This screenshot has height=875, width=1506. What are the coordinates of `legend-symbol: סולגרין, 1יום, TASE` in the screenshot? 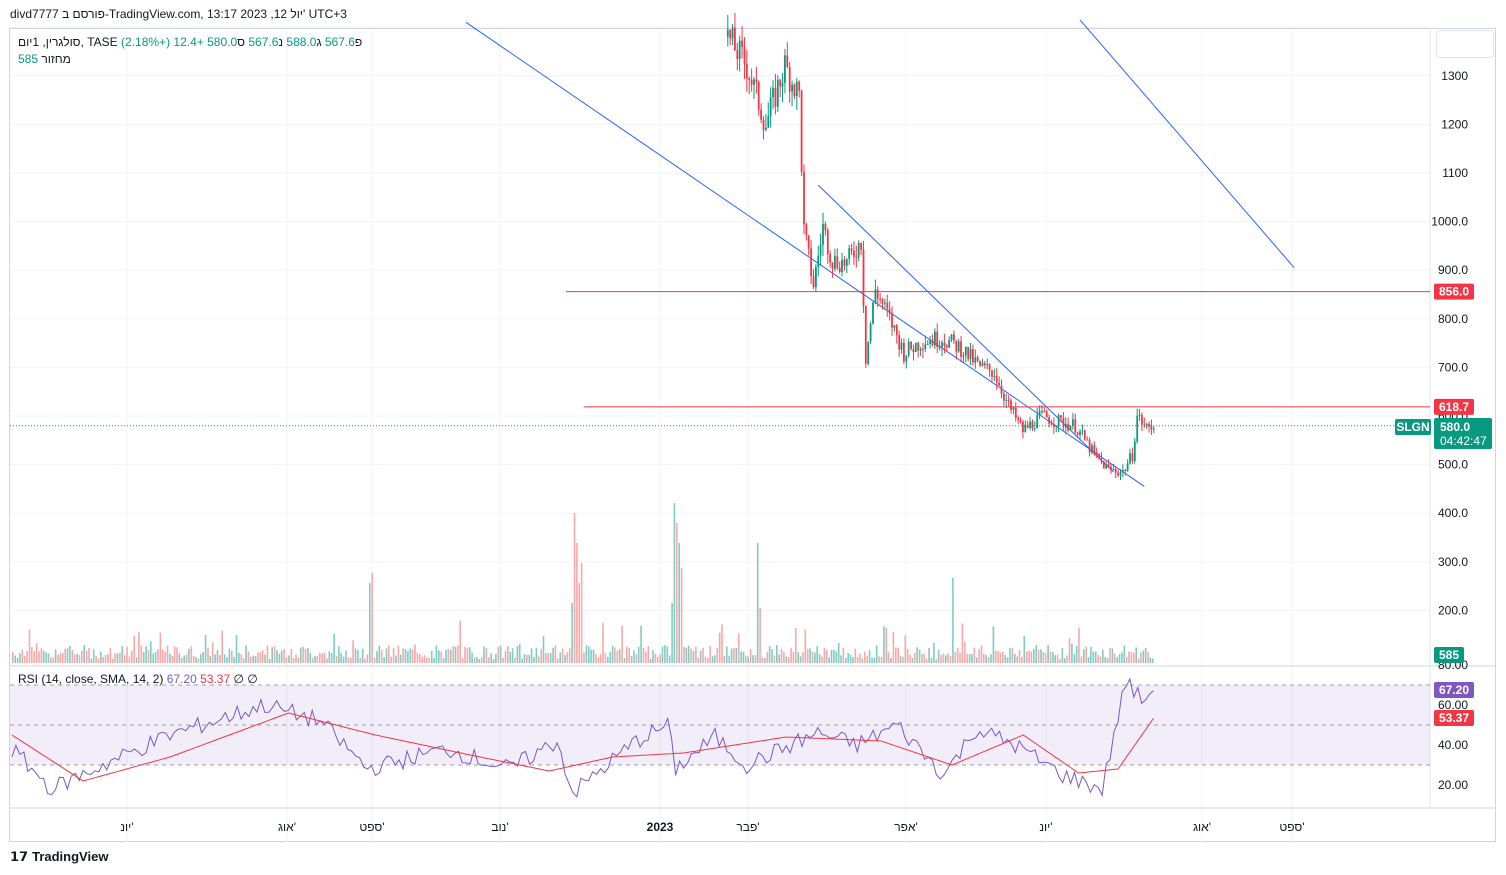 It's located at (68, 42).